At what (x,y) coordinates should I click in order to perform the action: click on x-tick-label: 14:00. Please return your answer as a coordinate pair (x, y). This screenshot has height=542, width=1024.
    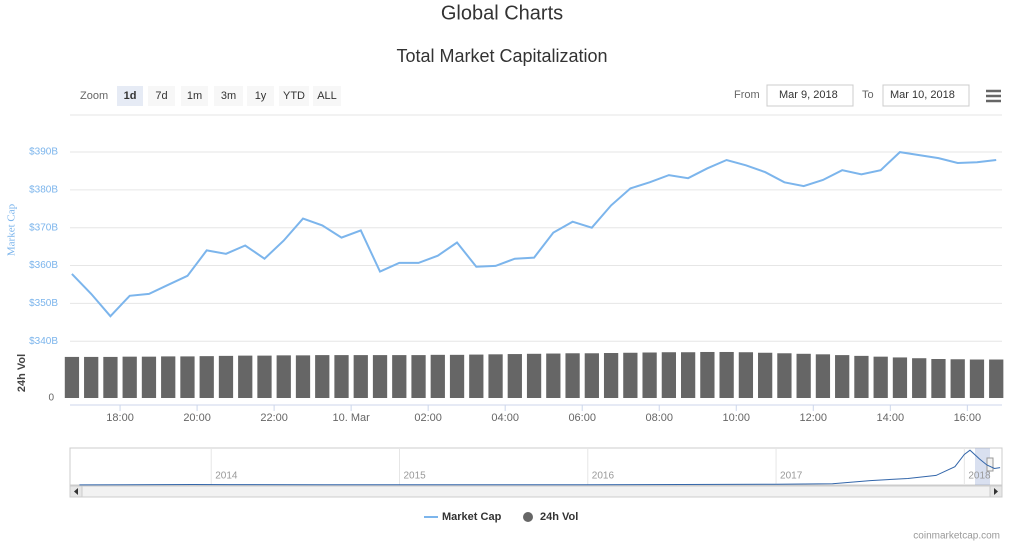
    Looking at the image, I should click on (891, 418).